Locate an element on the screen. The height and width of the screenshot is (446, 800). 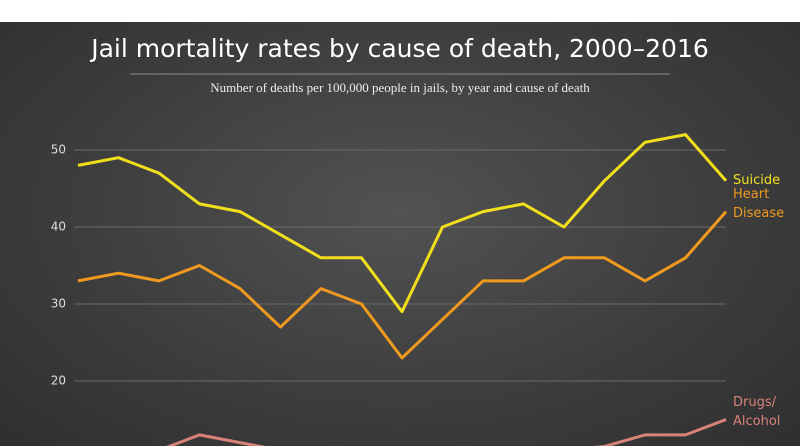
y-tick-label: 50 is located at coordinates (58, 150).